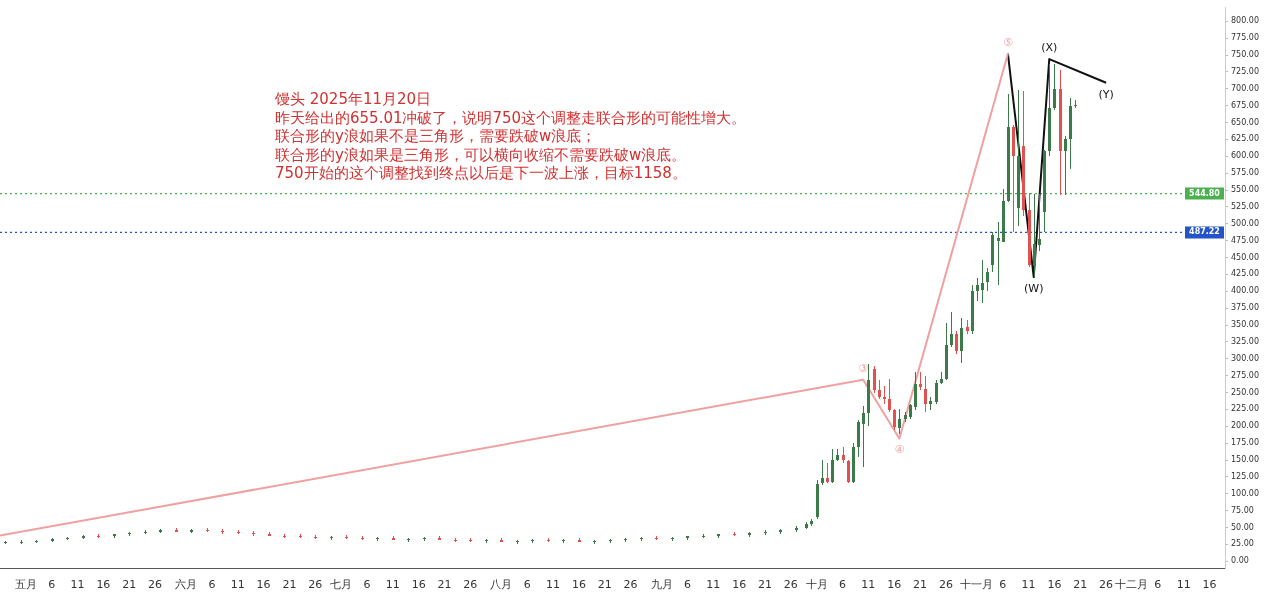 This screenshot has width=1269, height=610. What do you see at coordinates (511, 117) in the screenshot?
I see `annotation: 昨天给出的655.01冲破了，说明750这个调整走联合形的可能性增大。` at bounding box center [511, 117].